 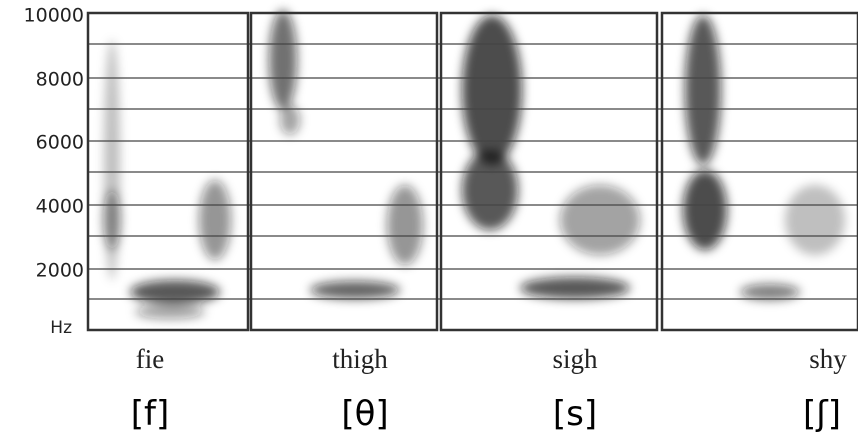 I want to click on y-tick-label: 4000, so click(x=60, y=207).